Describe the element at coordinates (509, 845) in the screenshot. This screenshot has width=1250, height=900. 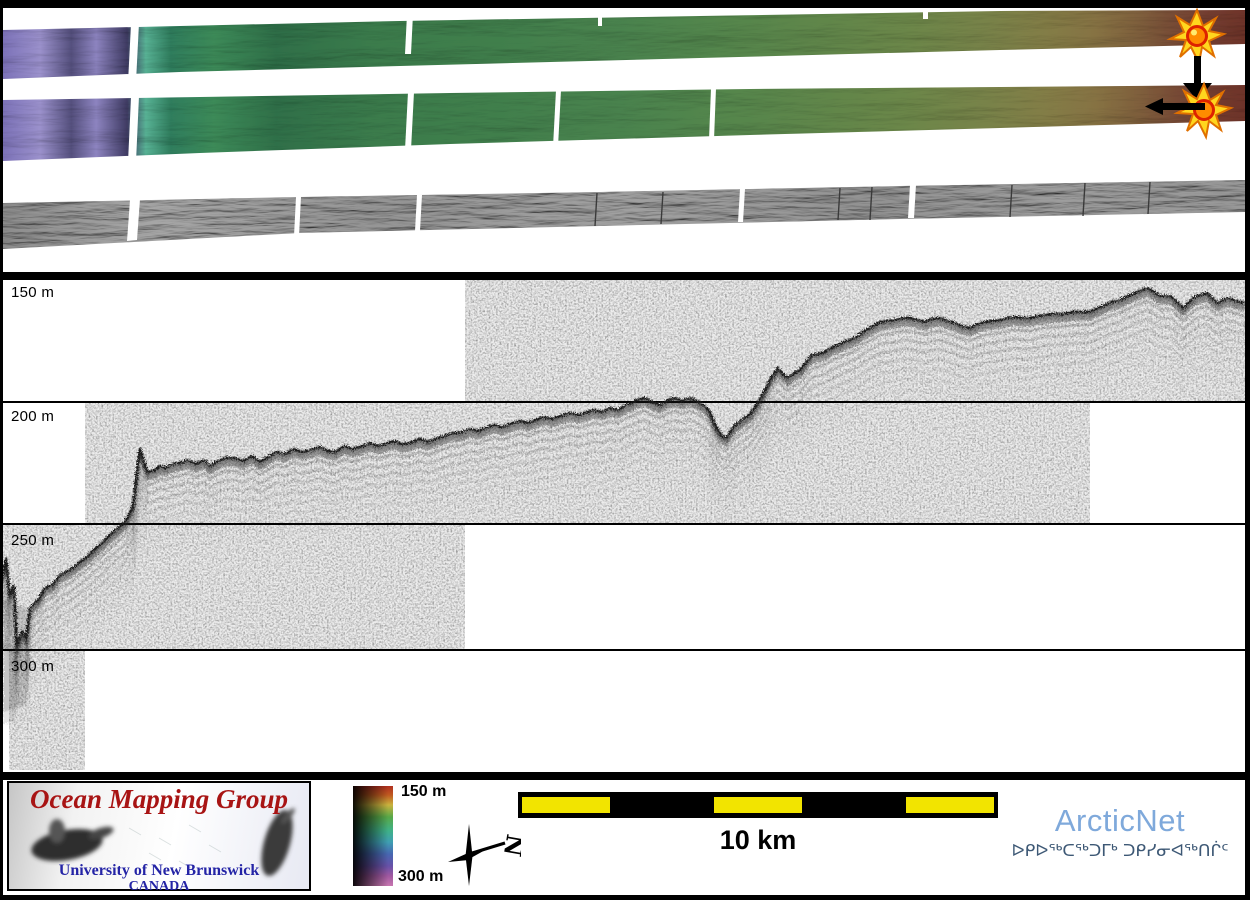
I see `compass-north-label: N` at that location.